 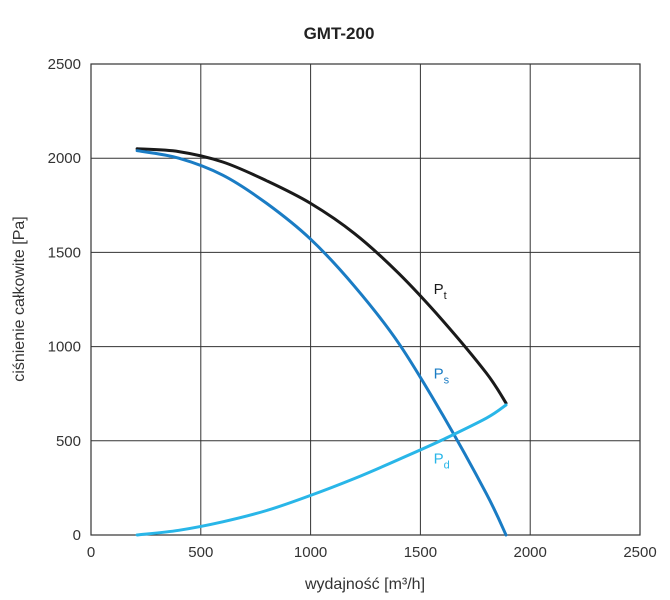 What do you see at coordinates (420, 552) in the screenshot?
I see `x-tick-label: 1500` at bounding box center [420, 552].